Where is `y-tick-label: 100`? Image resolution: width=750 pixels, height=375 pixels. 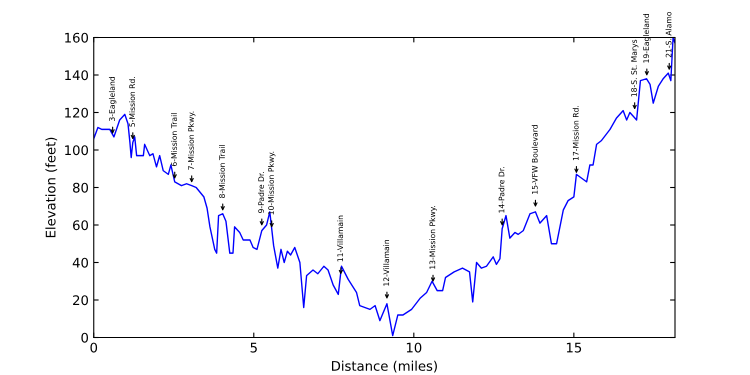
y-tick-label: 100 is located at coordinates (76, 150).